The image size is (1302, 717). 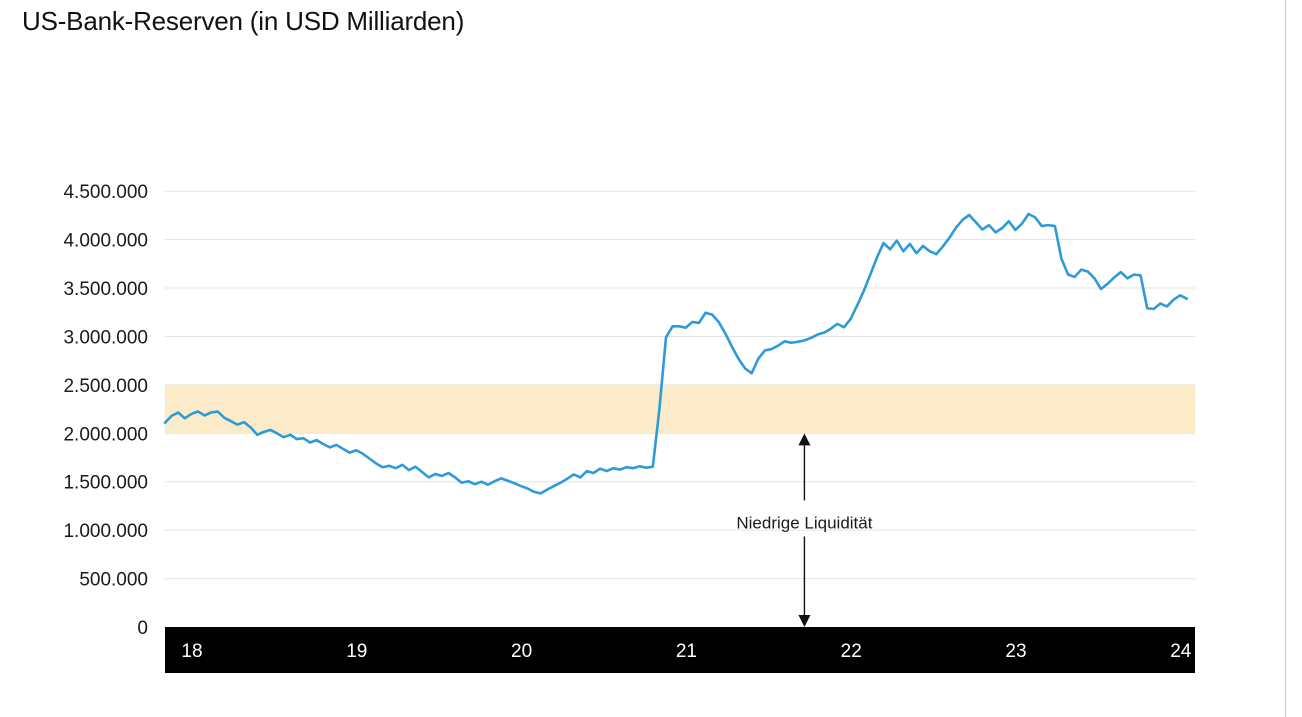 What do you see at coordinates (1181, 651) in the screenshot?
I see `x-axis-tick-label: 24` at bounding box center [1181, 651].